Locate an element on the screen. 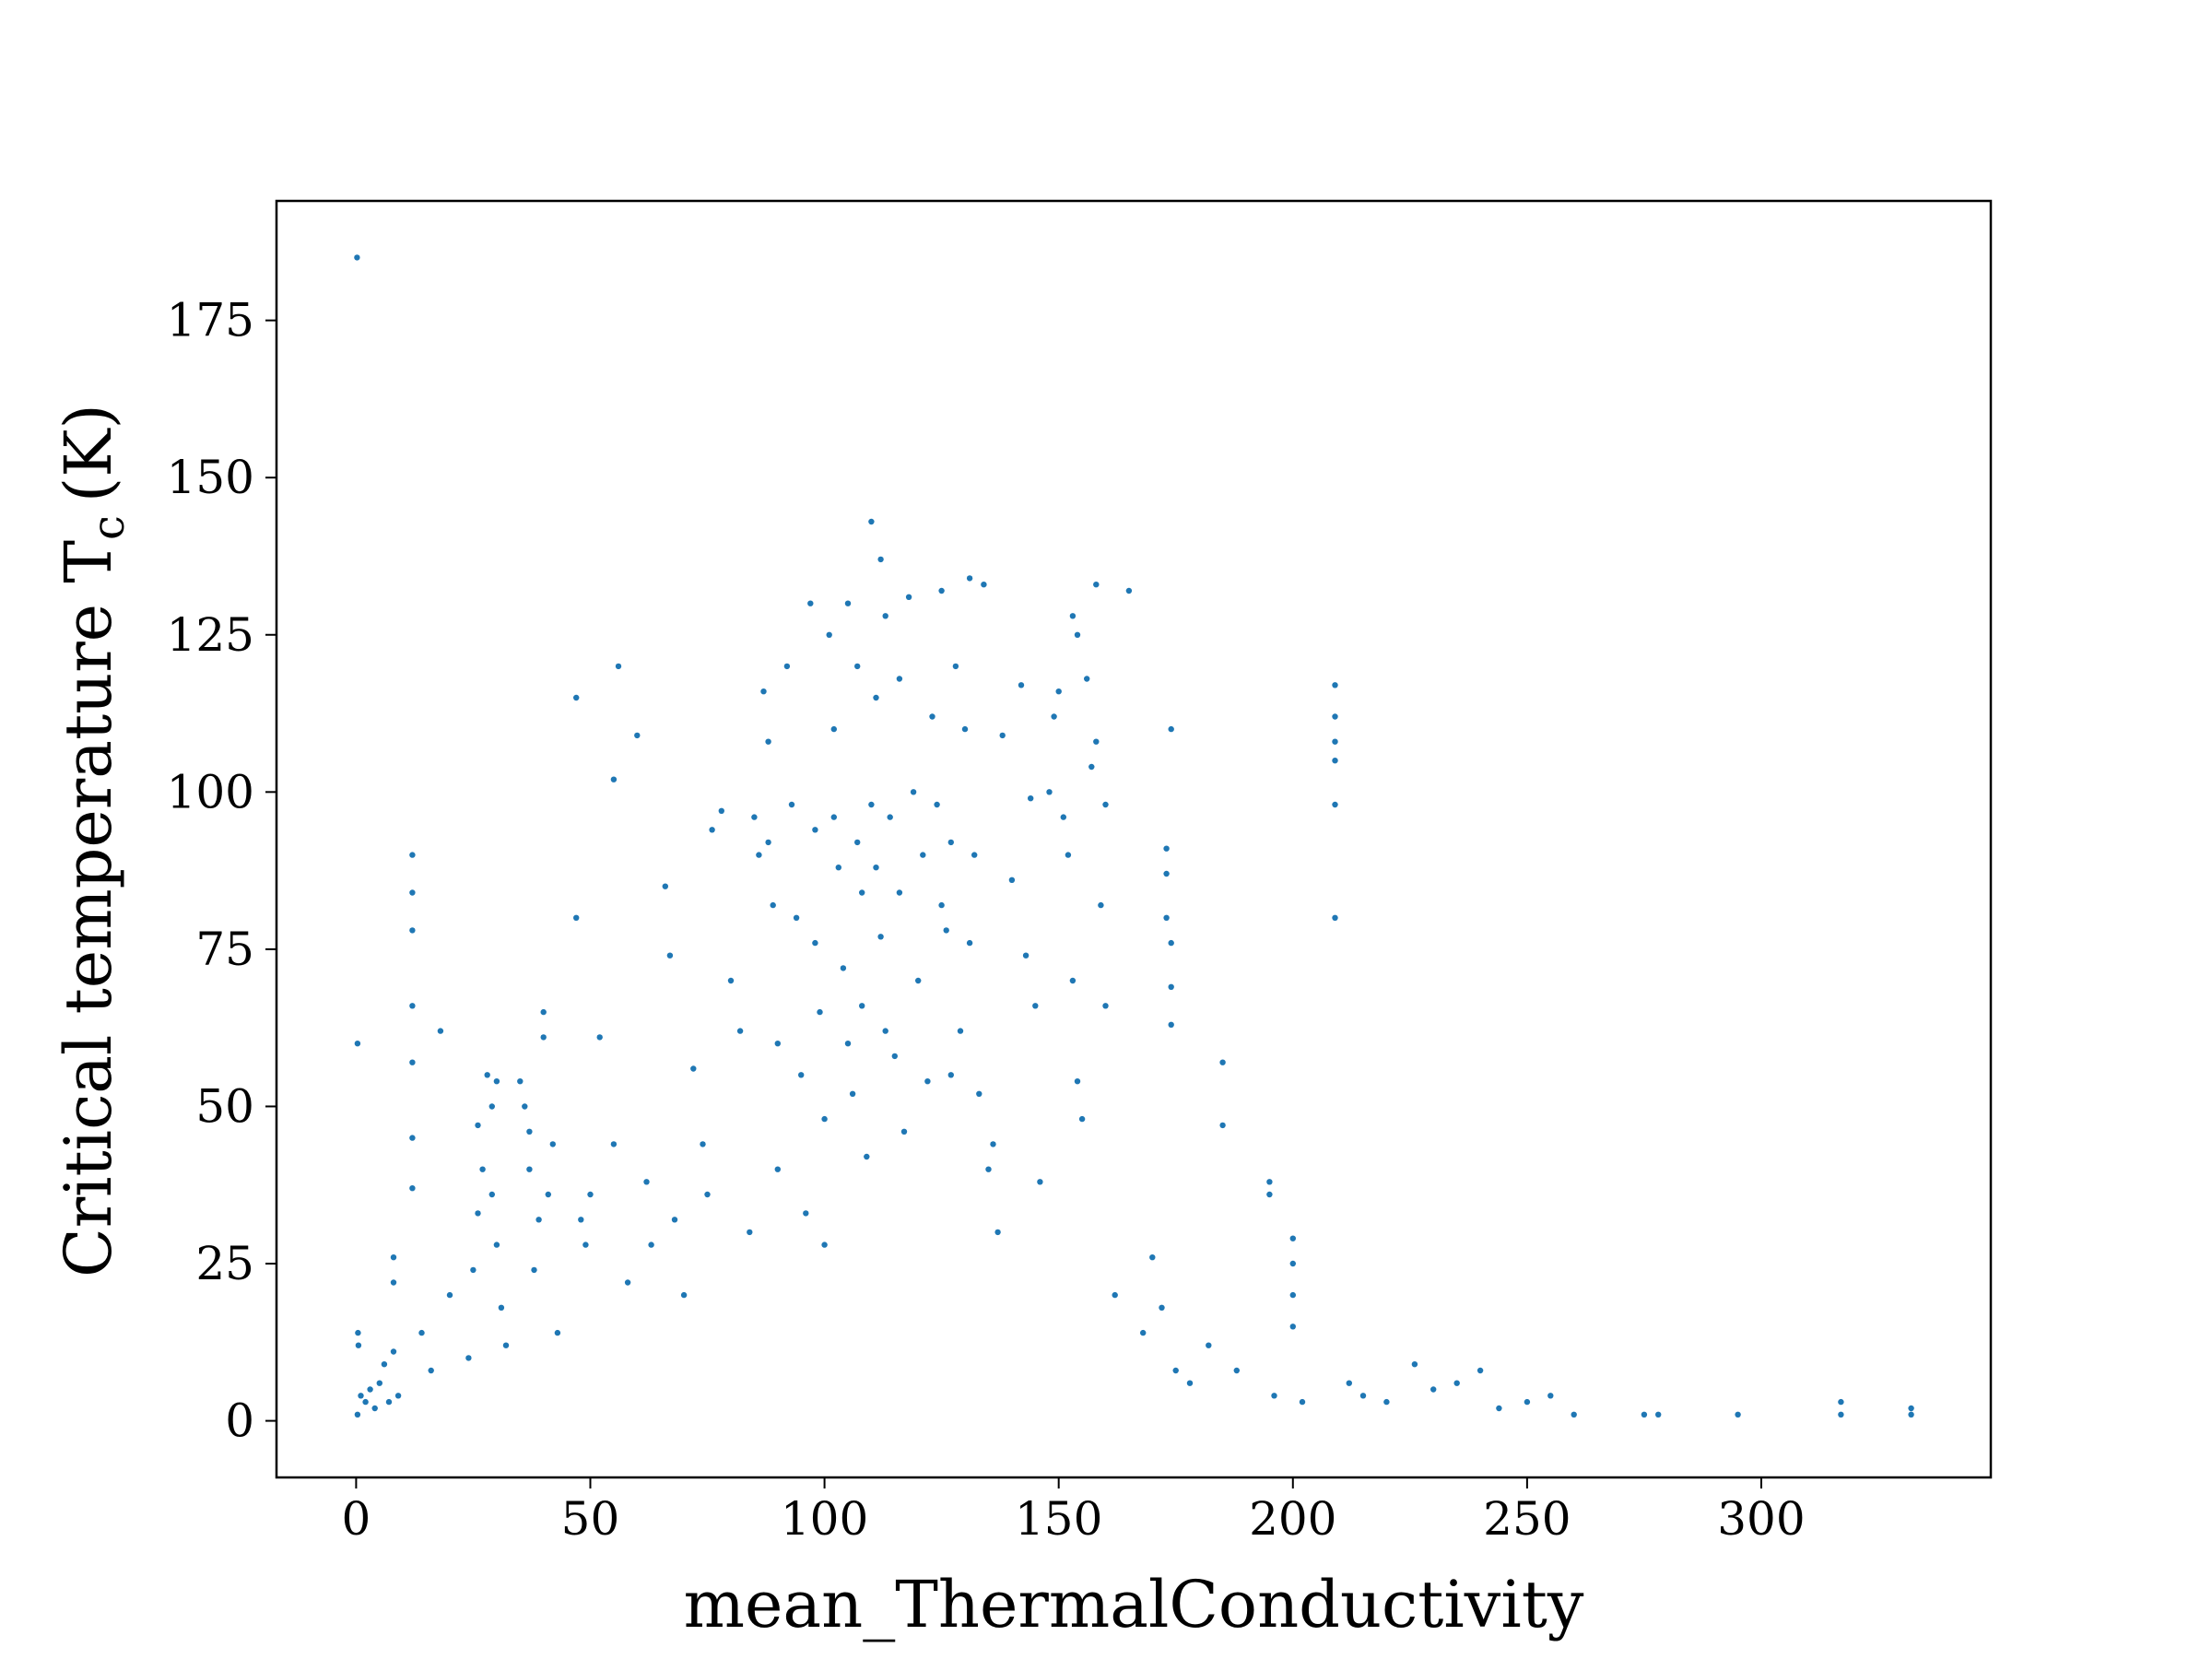 The height and width of the screenshot is (1659, 2212). x-tick-label: 50 is located at coordinates (590, 1519).